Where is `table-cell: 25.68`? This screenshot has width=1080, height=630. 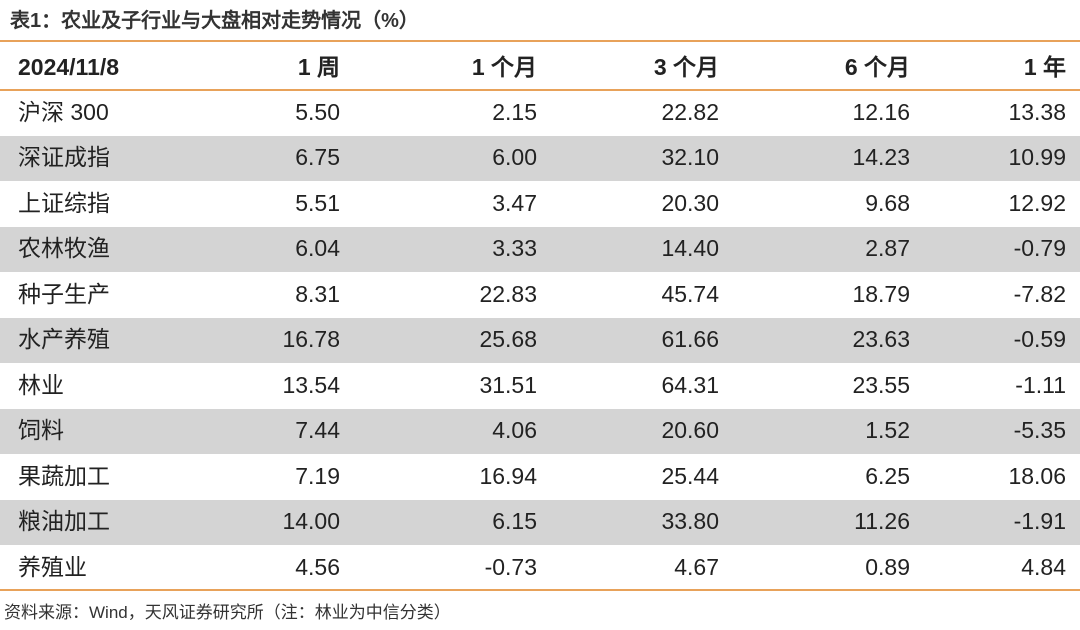
table-cell: 25.68 is located at coordinates (508, 339).